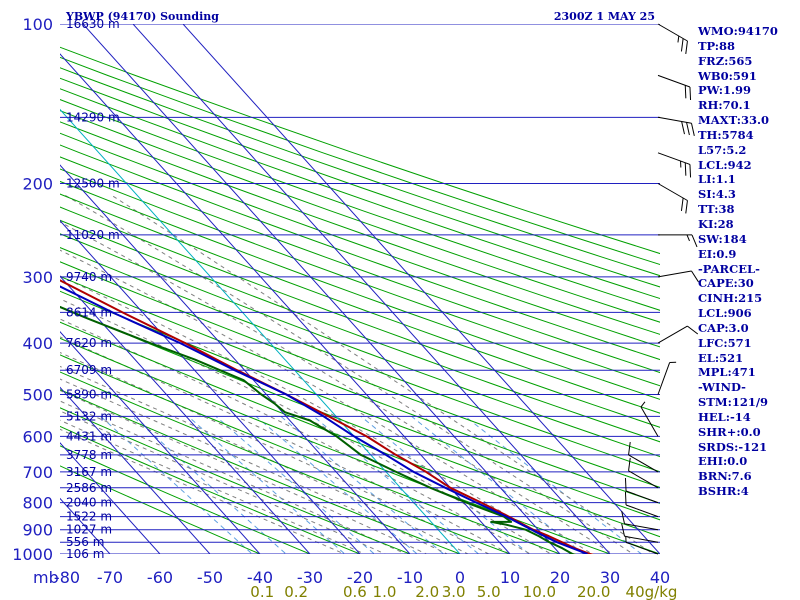 This screenshot has height=600, width=800. Describe the element at coordinates (660, 577) in the screenshot. I see `temperature-tick-label: 40` at that location.